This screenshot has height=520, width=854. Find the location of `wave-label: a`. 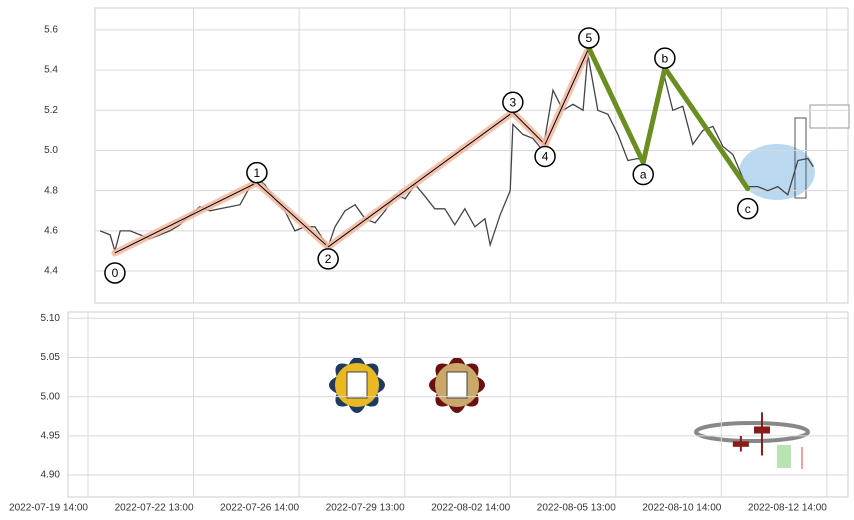

wave-label: a is located at coordinates (643, 175).